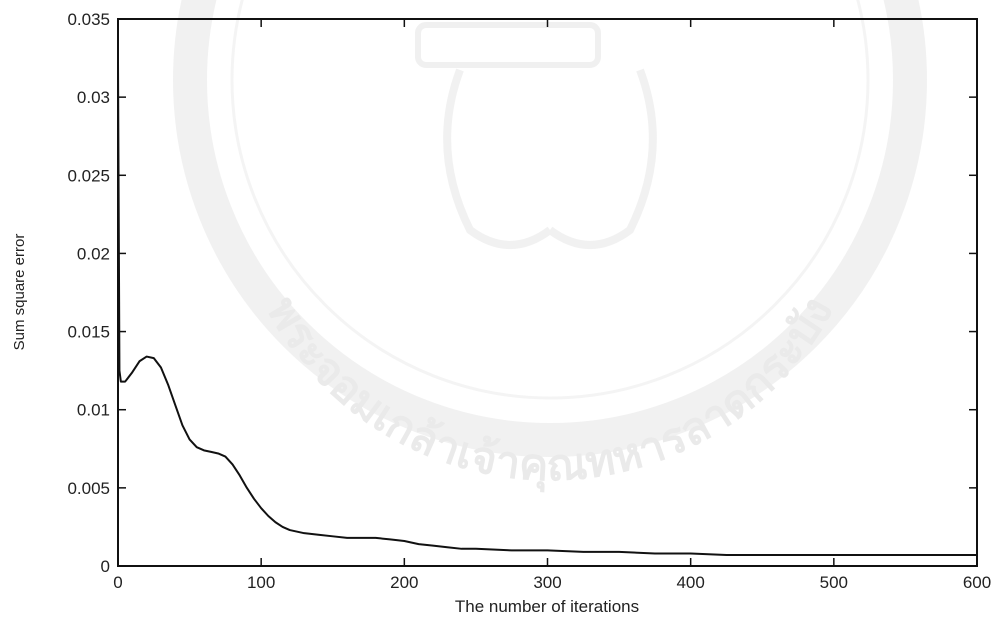  Describe the element at coordinates (88, 332) in the screenshot. I see `y-tick-label: 0.015` at that location.